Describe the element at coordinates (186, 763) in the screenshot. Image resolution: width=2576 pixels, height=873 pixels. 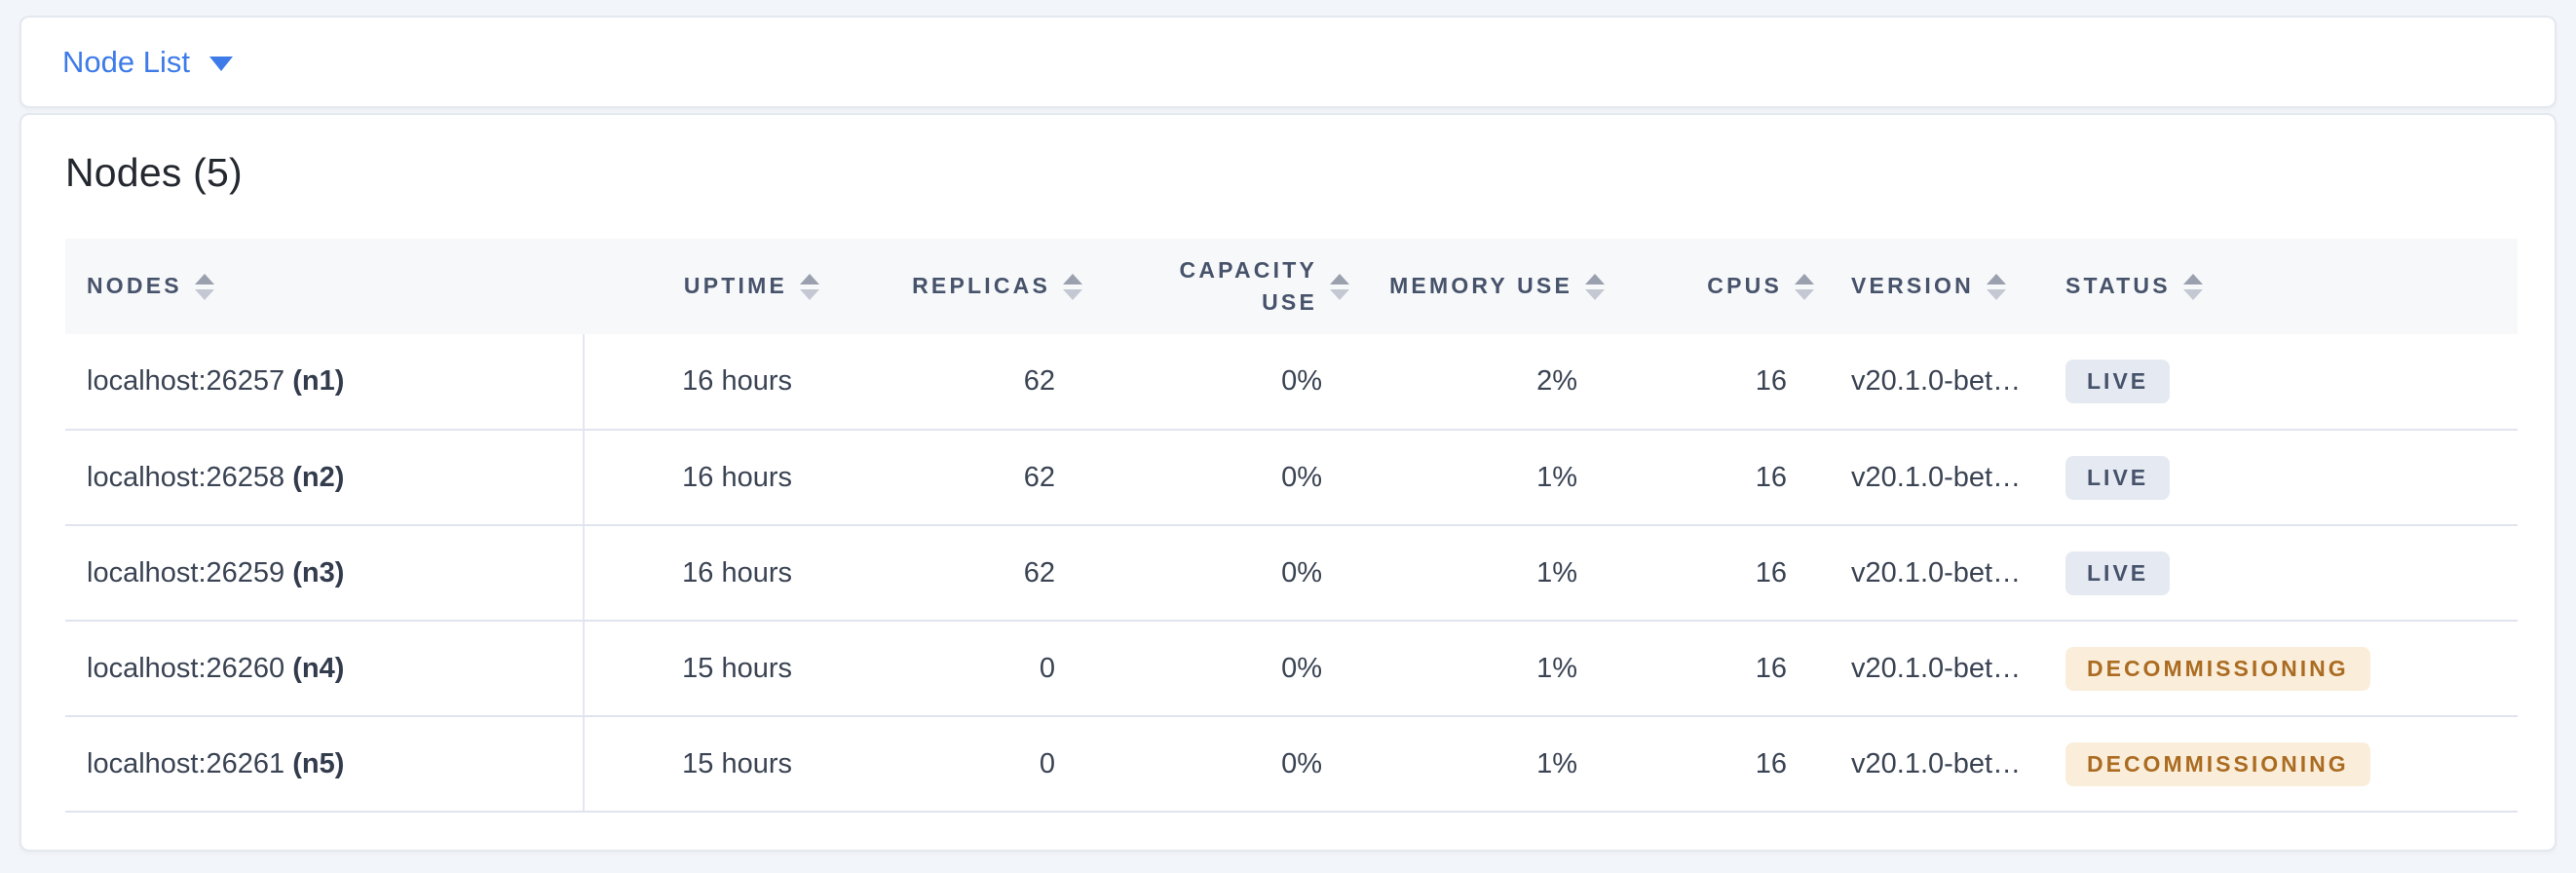
I see `node-address: localhost:26261` at that location.